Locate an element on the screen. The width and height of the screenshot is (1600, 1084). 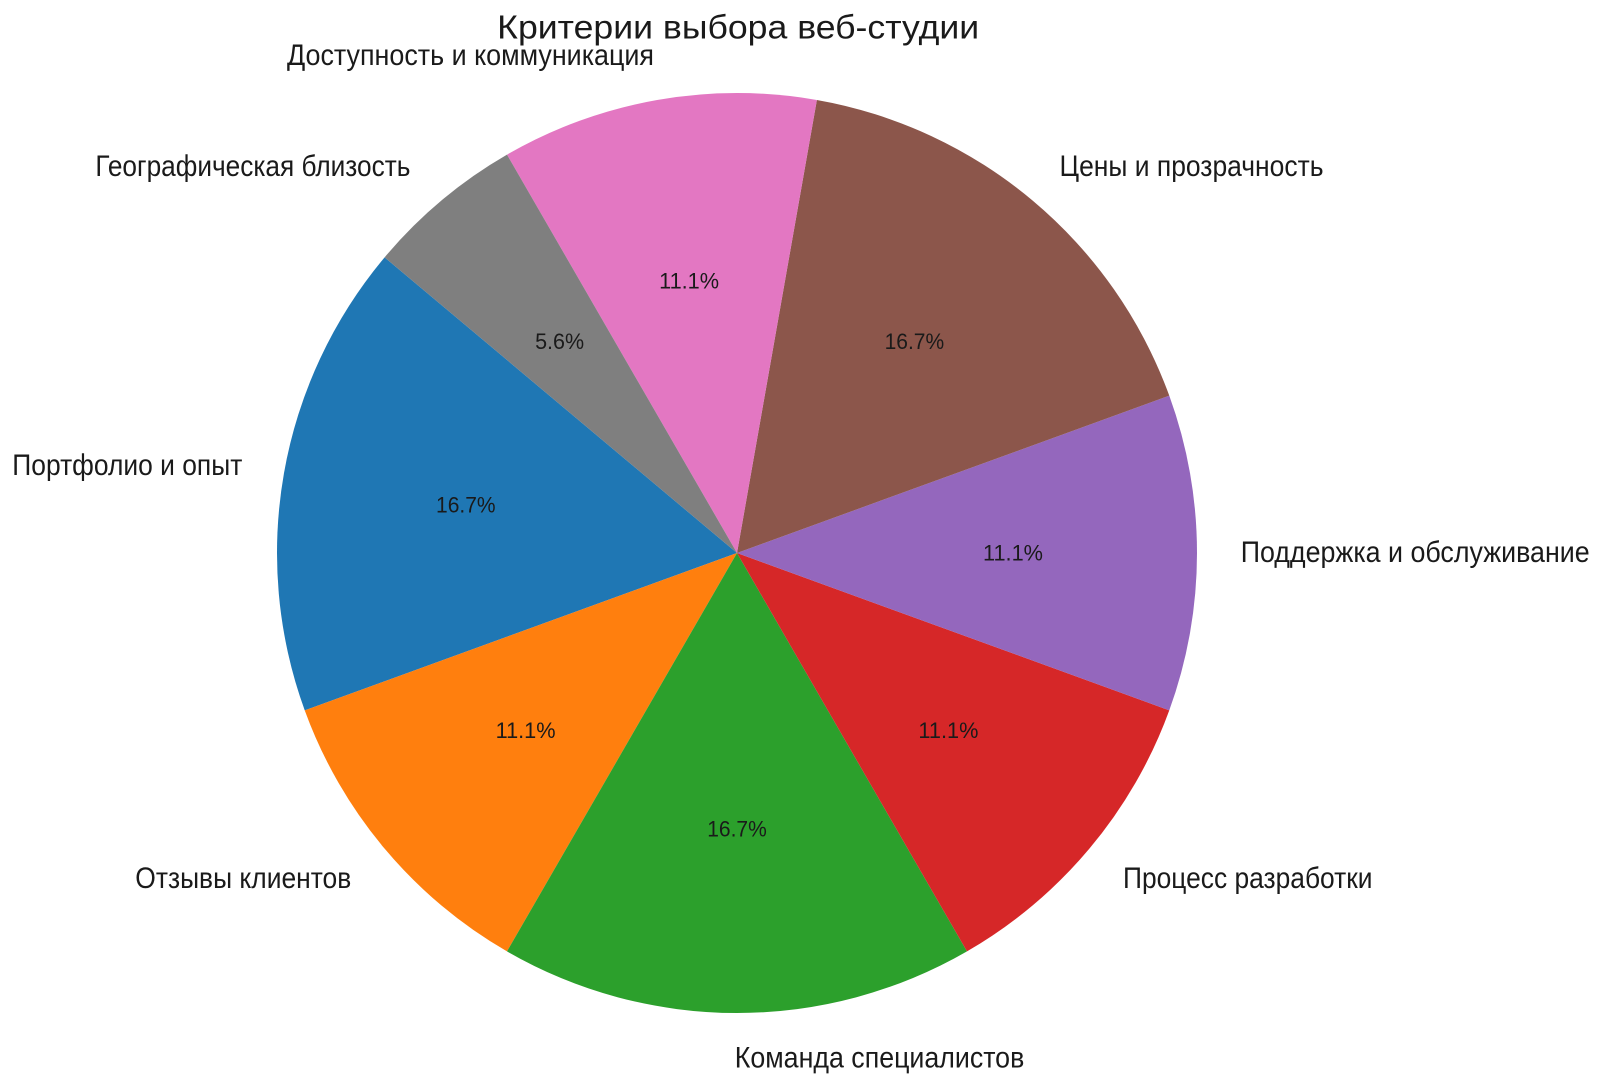
svg-text: Команда специалистов is located at coordinates (880, 1058).